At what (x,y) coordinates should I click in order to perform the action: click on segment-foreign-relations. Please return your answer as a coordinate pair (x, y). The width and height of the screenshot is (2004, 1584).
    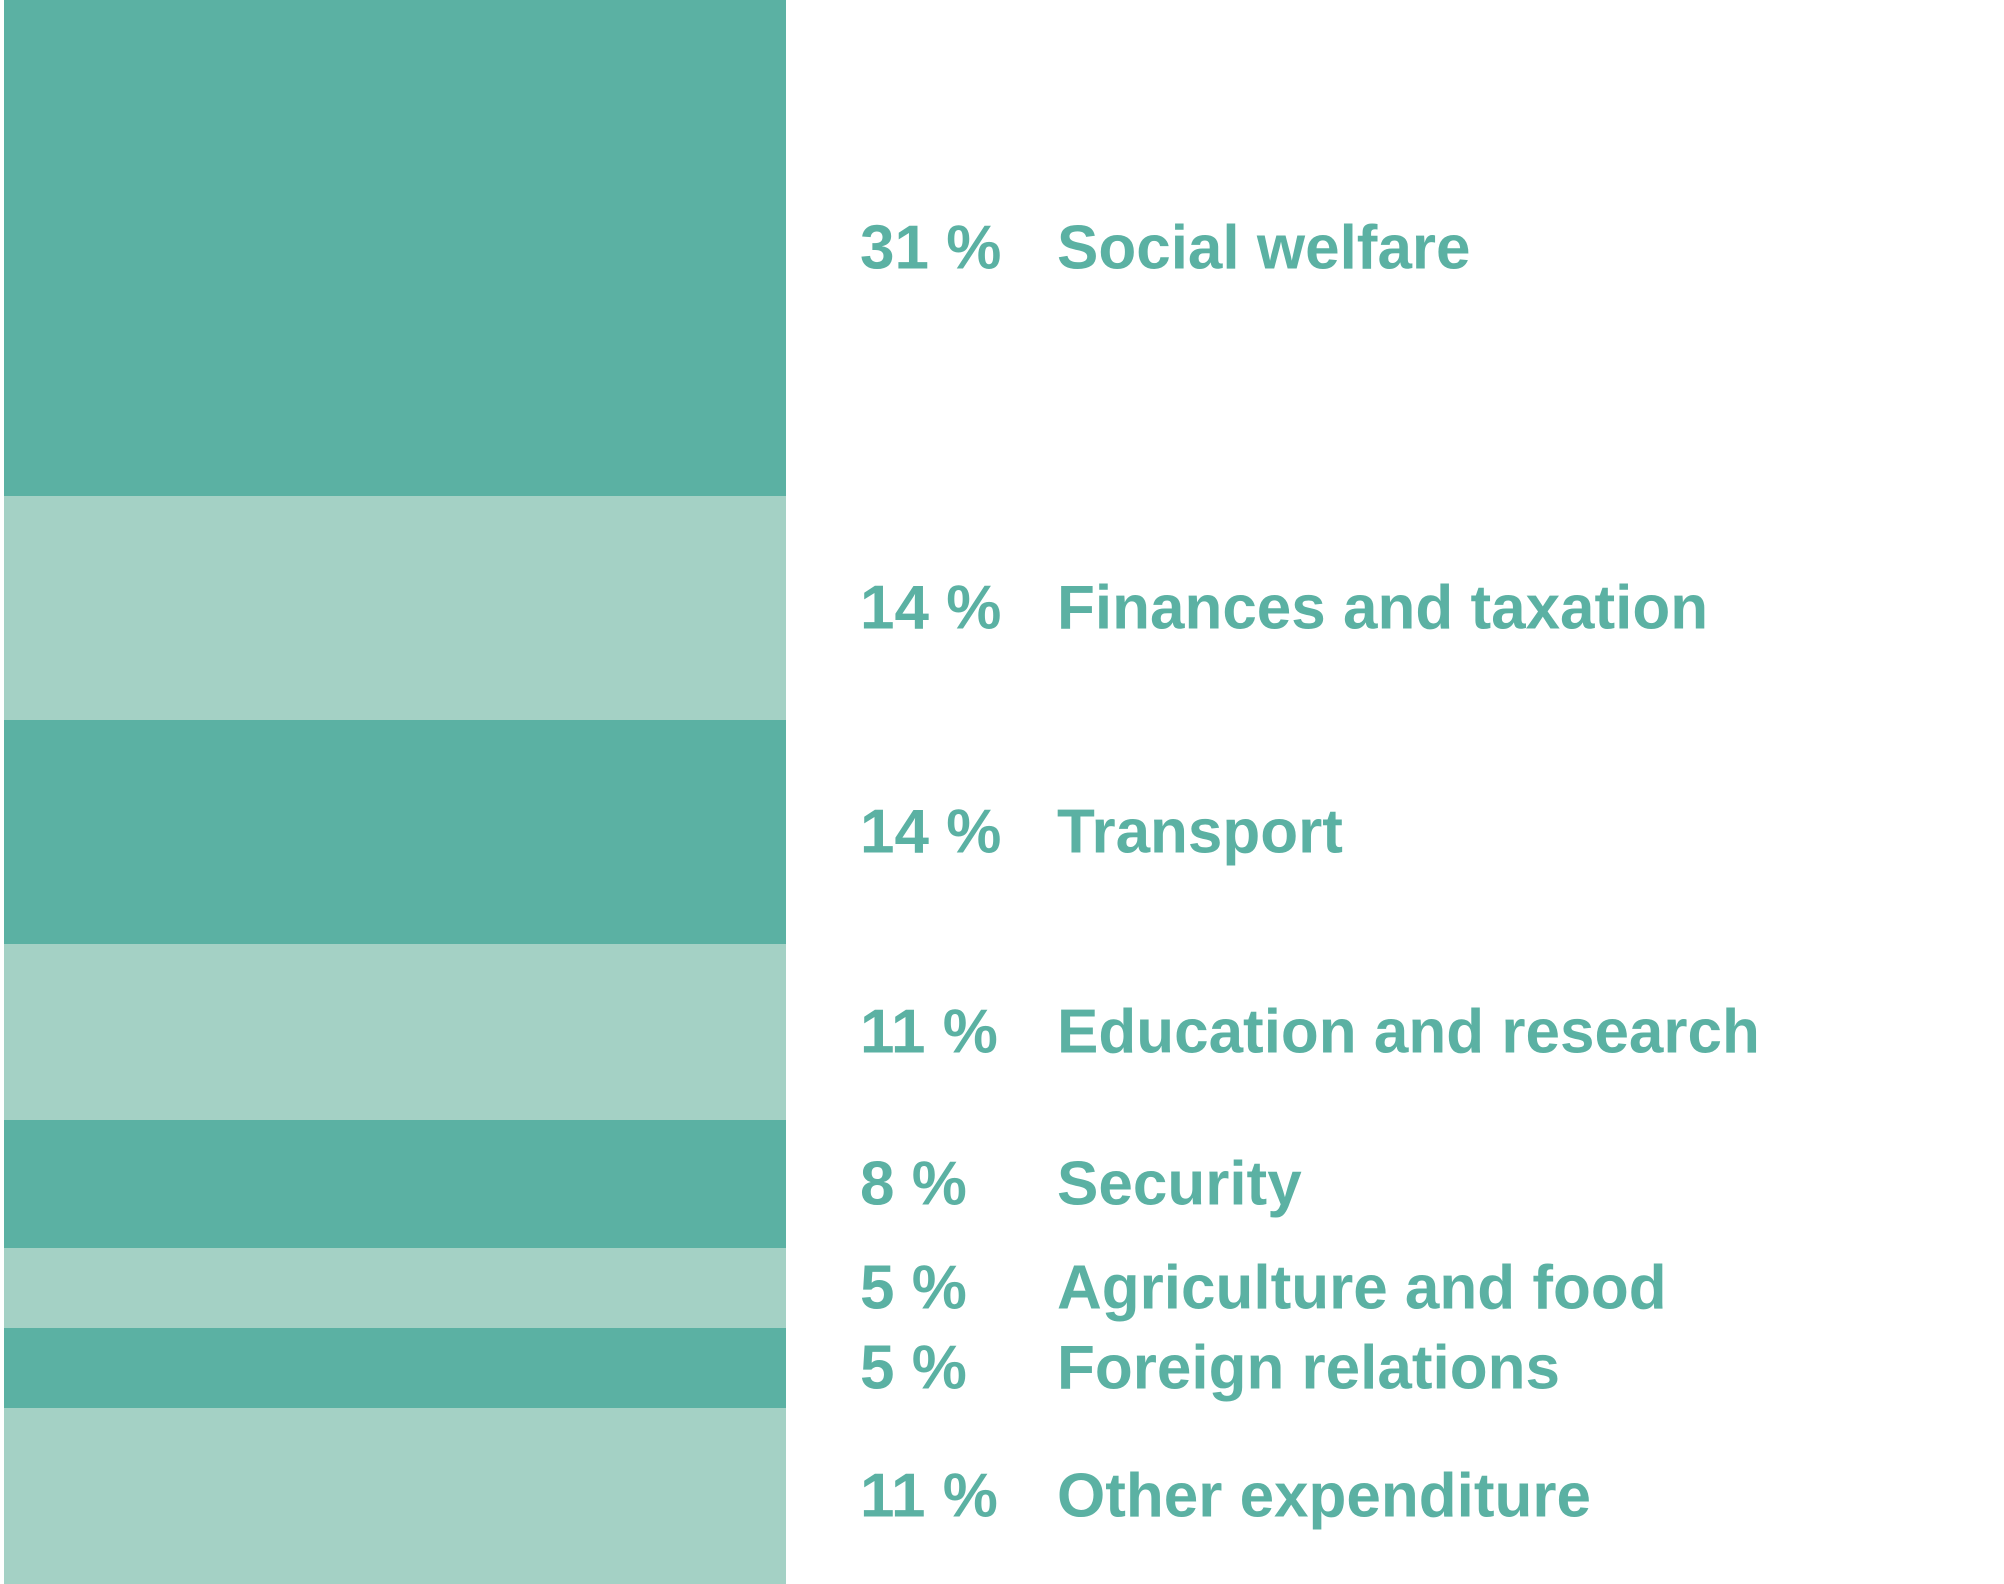
    Looking at the image, I should click on (395, 1368).